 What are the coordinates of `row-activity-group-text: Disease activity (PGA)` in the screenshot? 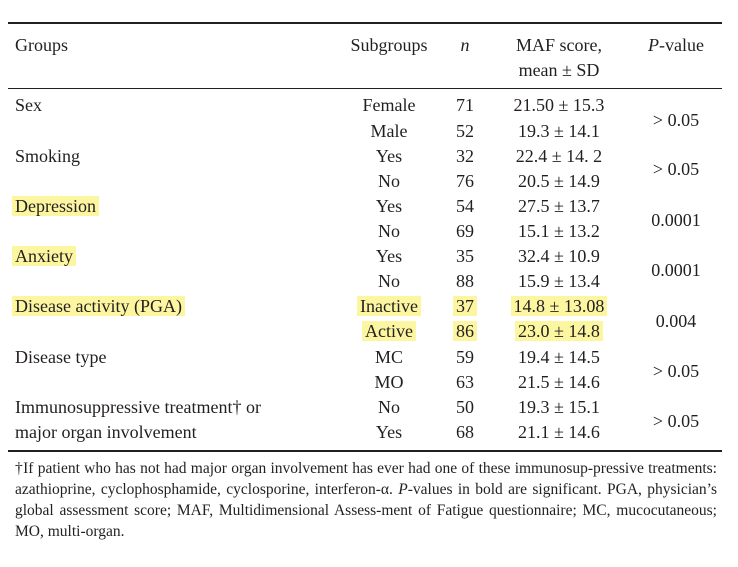 It's located at (98, 306).